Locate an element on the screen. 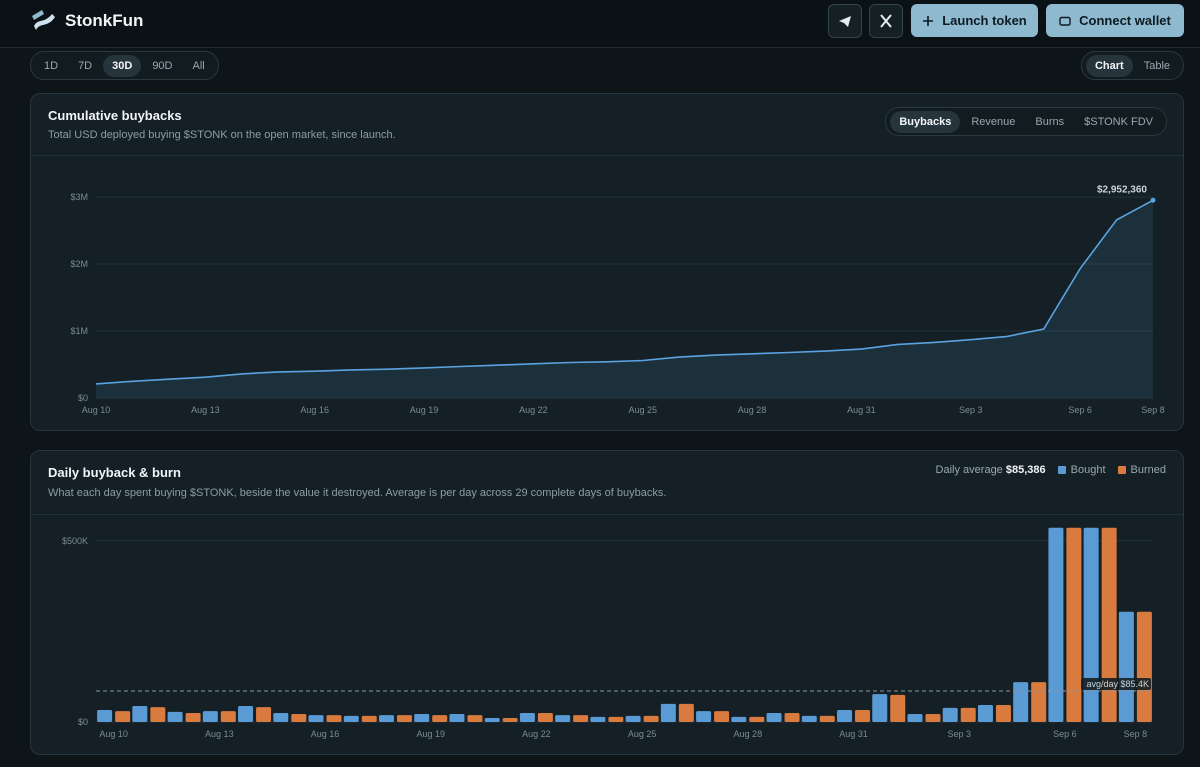 The height and width of the screenshot is (767, 1200). launch-token-button: Launch token is located at coordinates (974, 20).